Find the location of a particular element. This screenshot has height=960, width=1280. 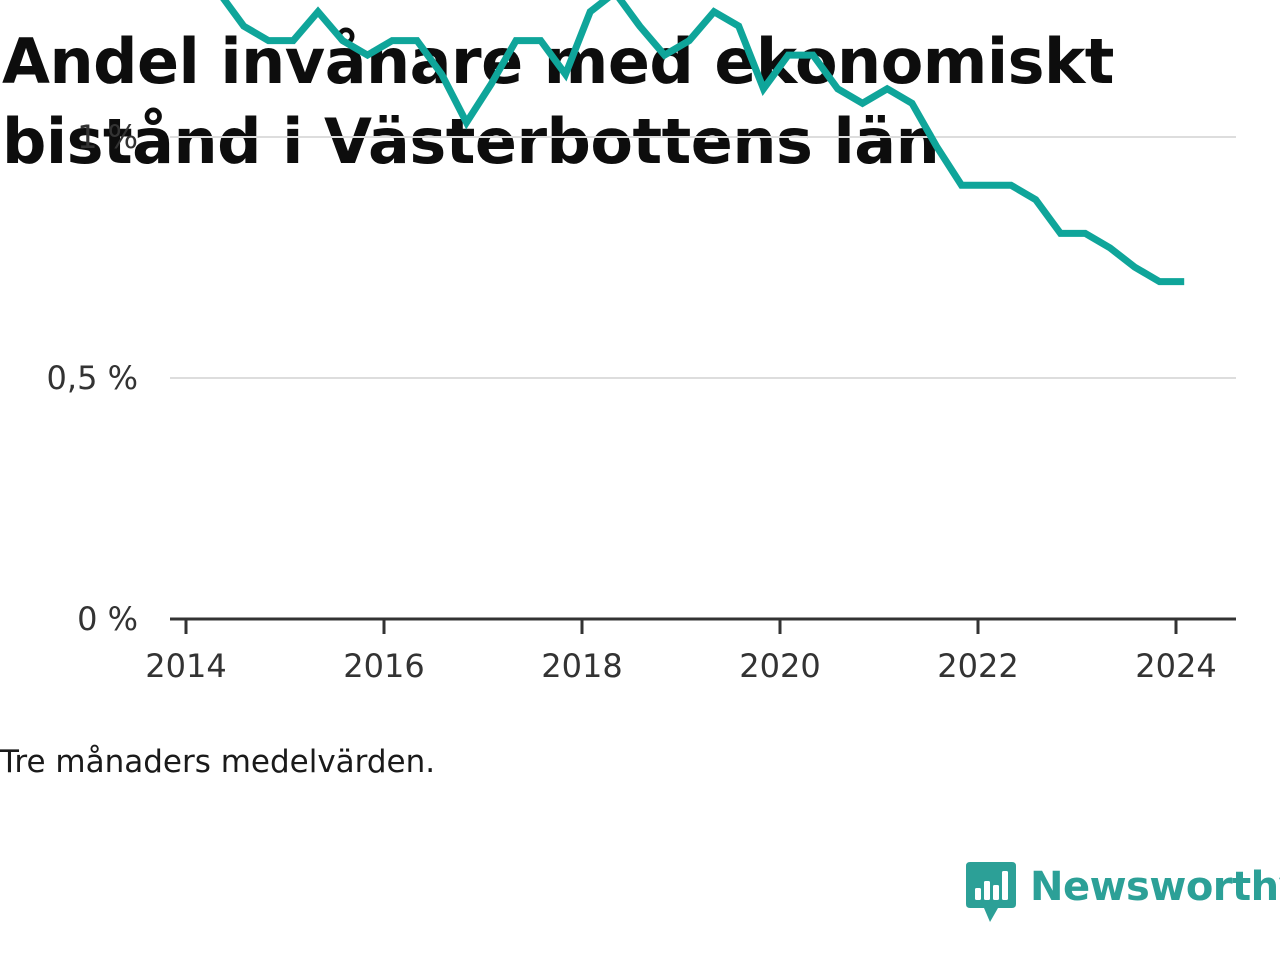

y-axis-tick-labels: 0 % 0,5 % 1 % is located at coordinates (92, 378).